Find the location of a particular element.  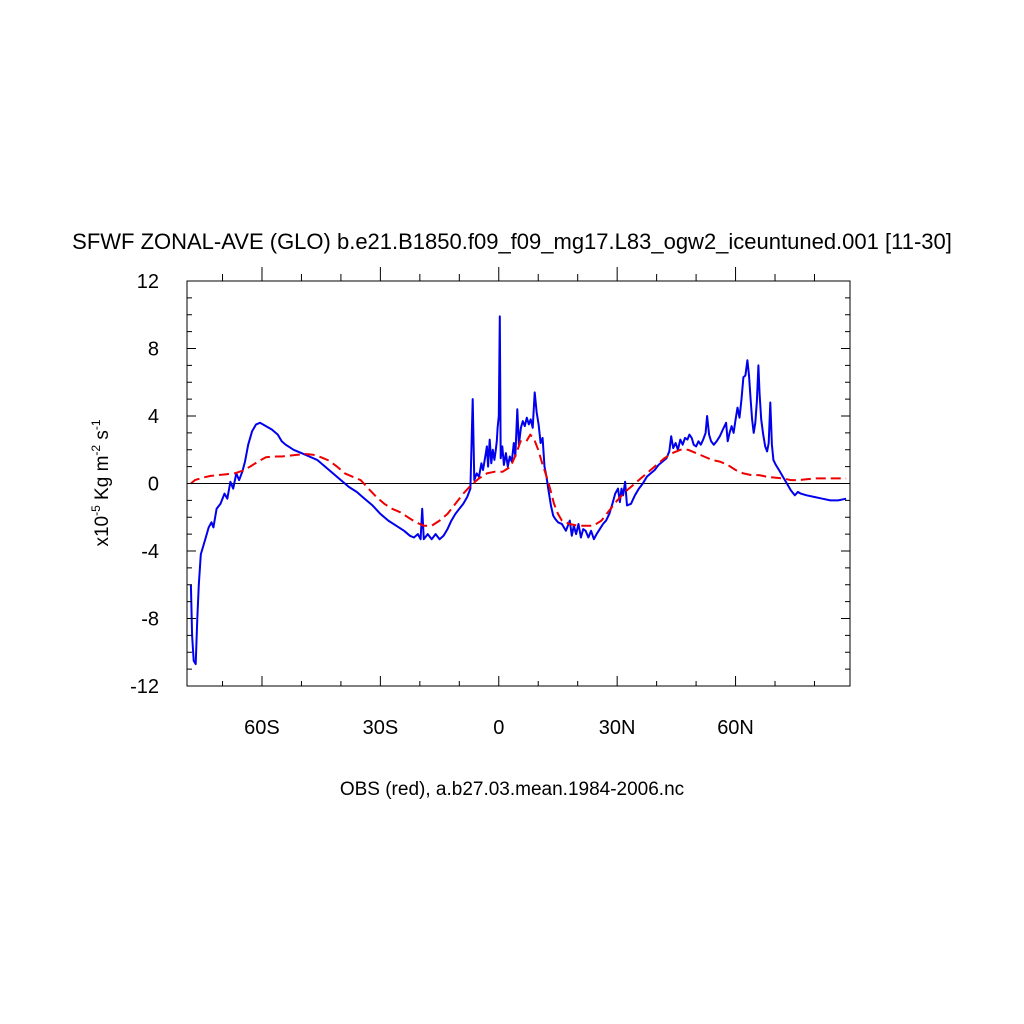

x-tick-label: 60S is located at coordinates (262, 728).